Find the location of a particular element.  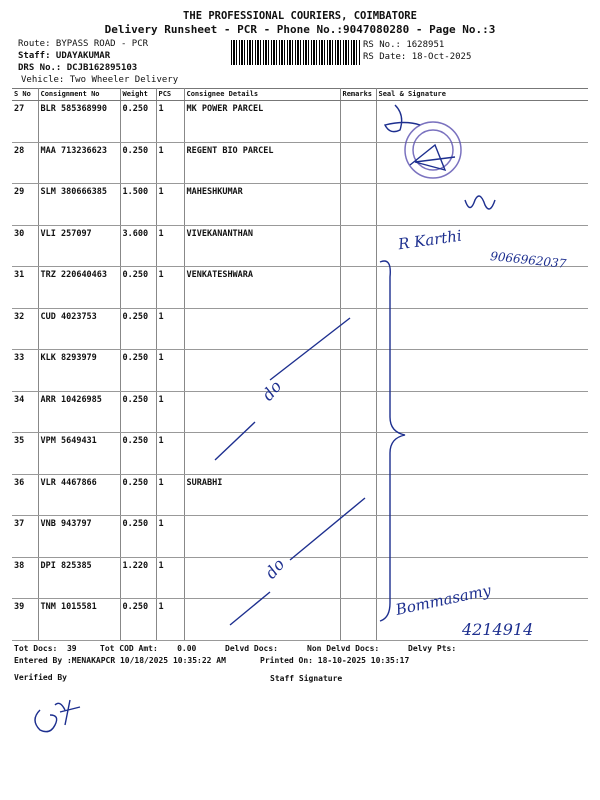

cell-consignment: DPI 825385 is located at coordinates (79, 578).